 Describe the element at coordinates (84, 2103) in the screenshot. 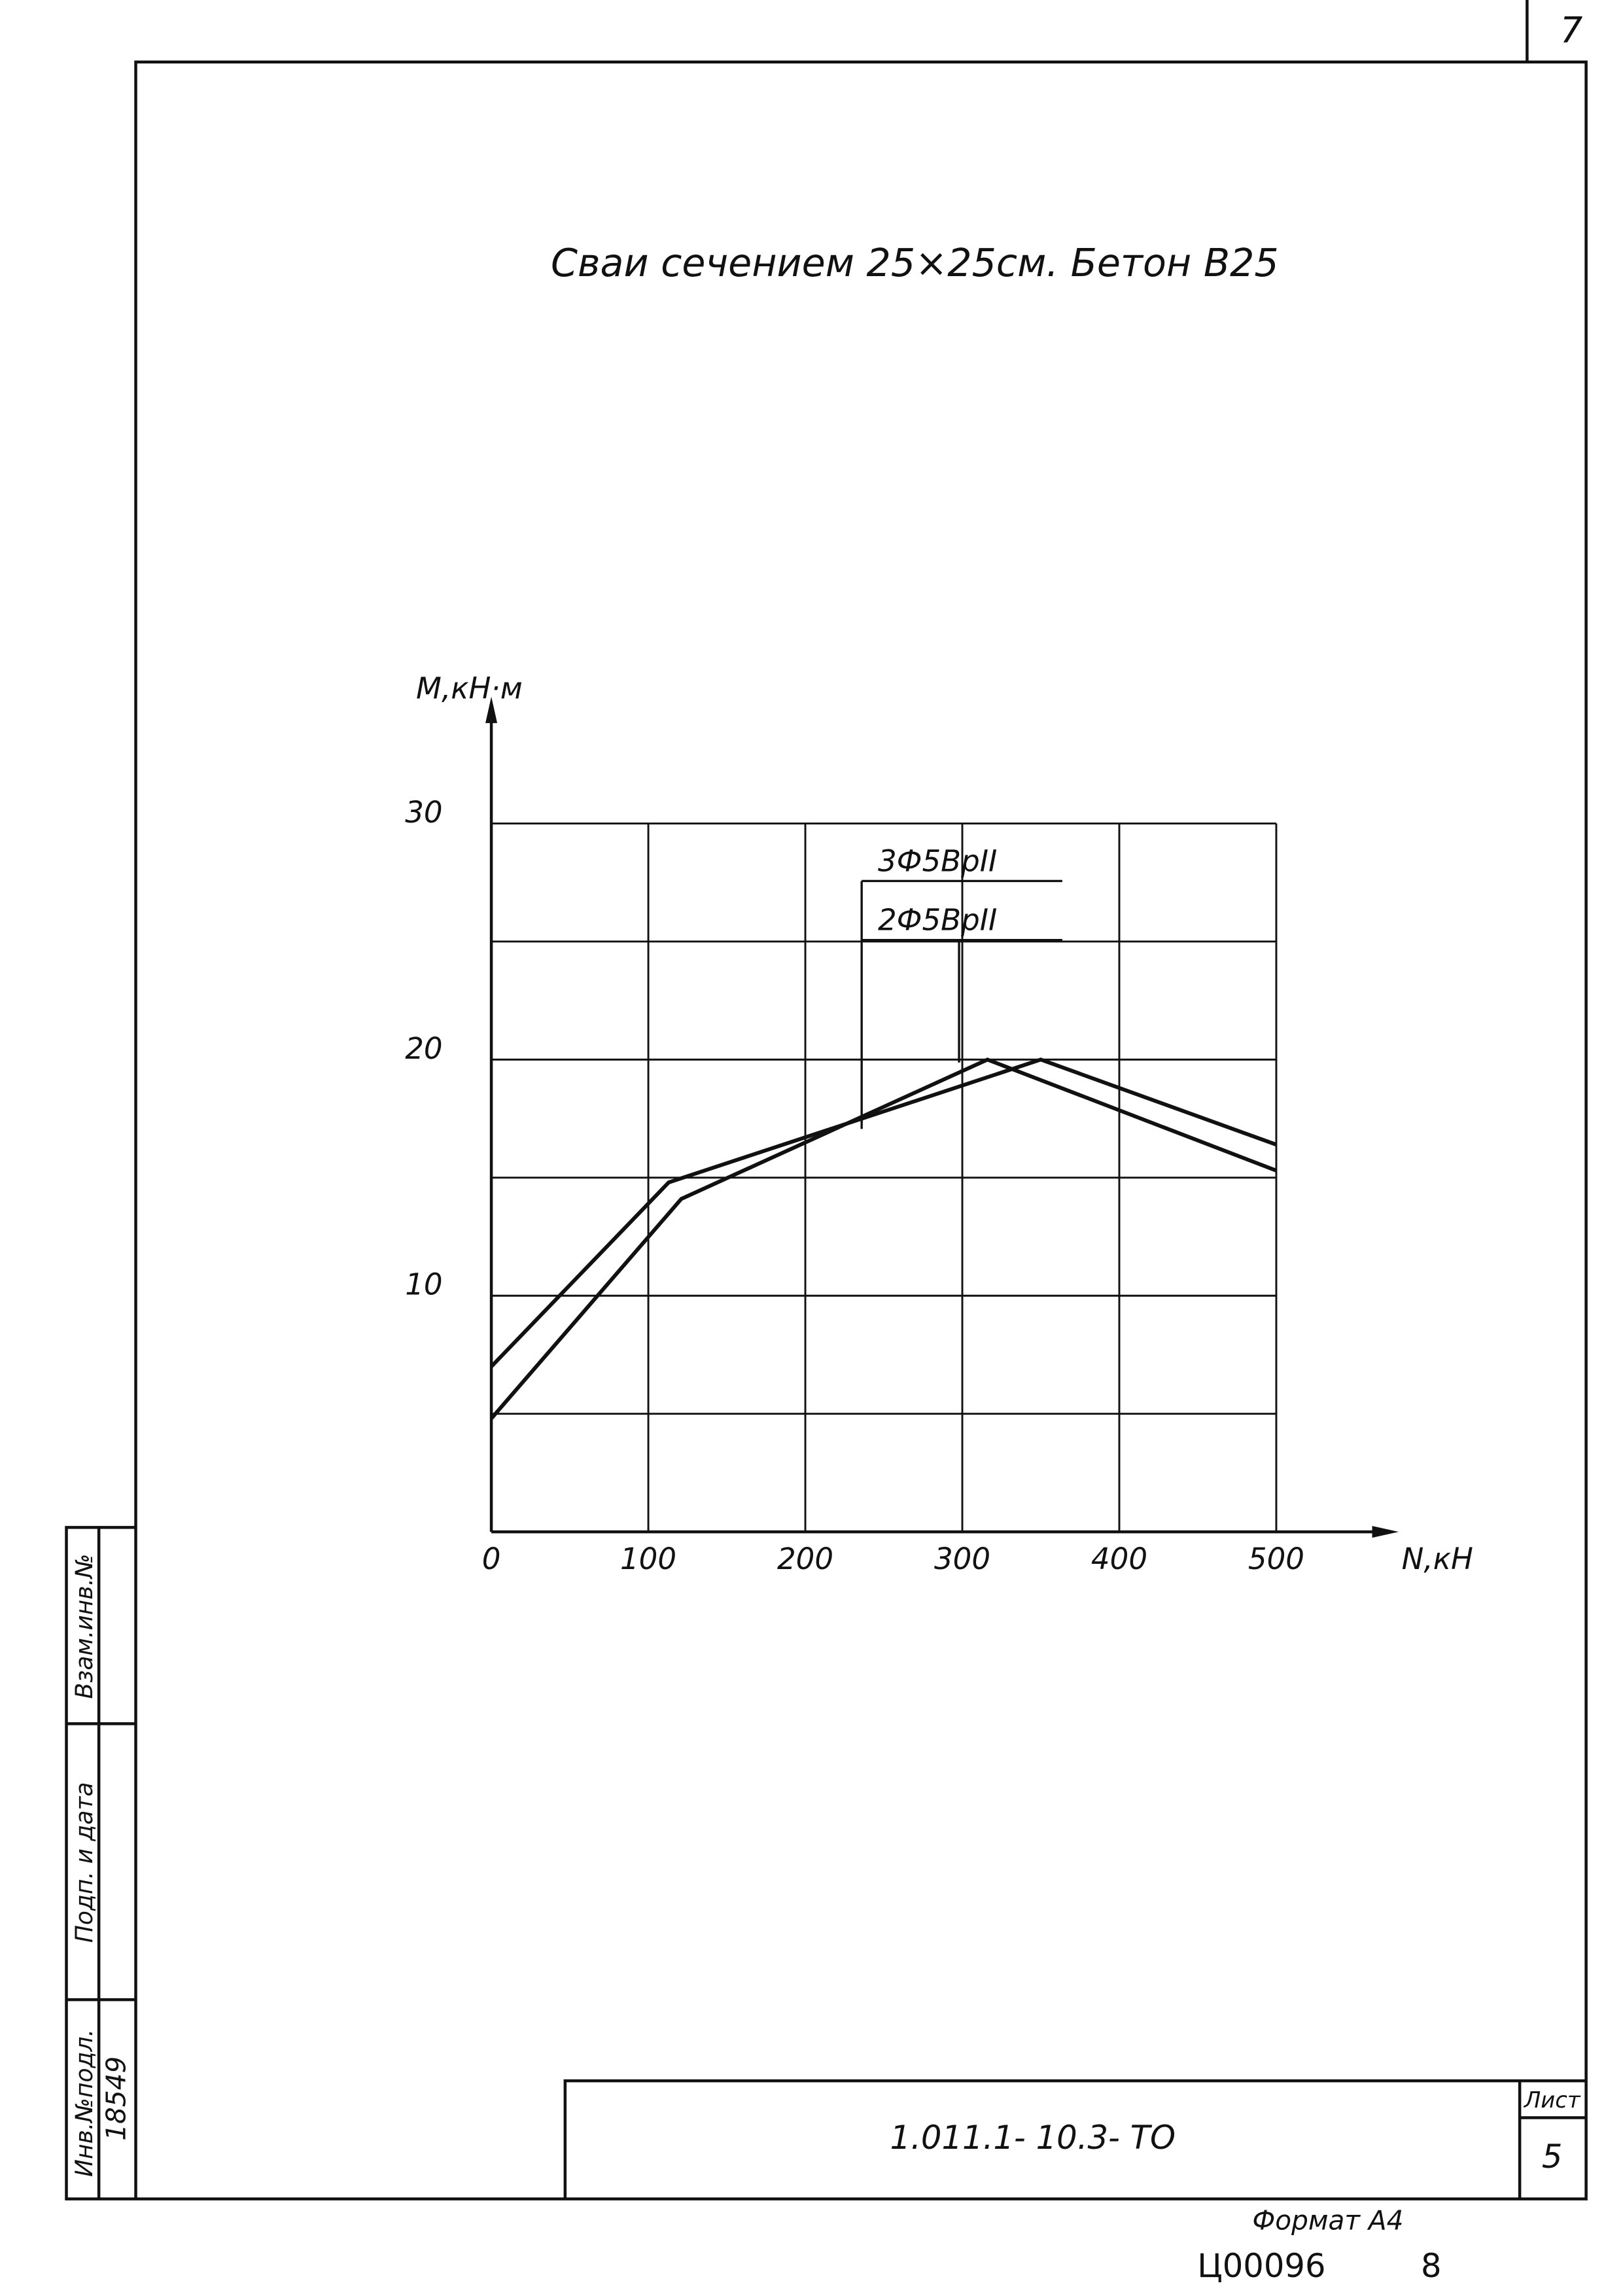

I see `side-label: Инв.№подл.` at that location.